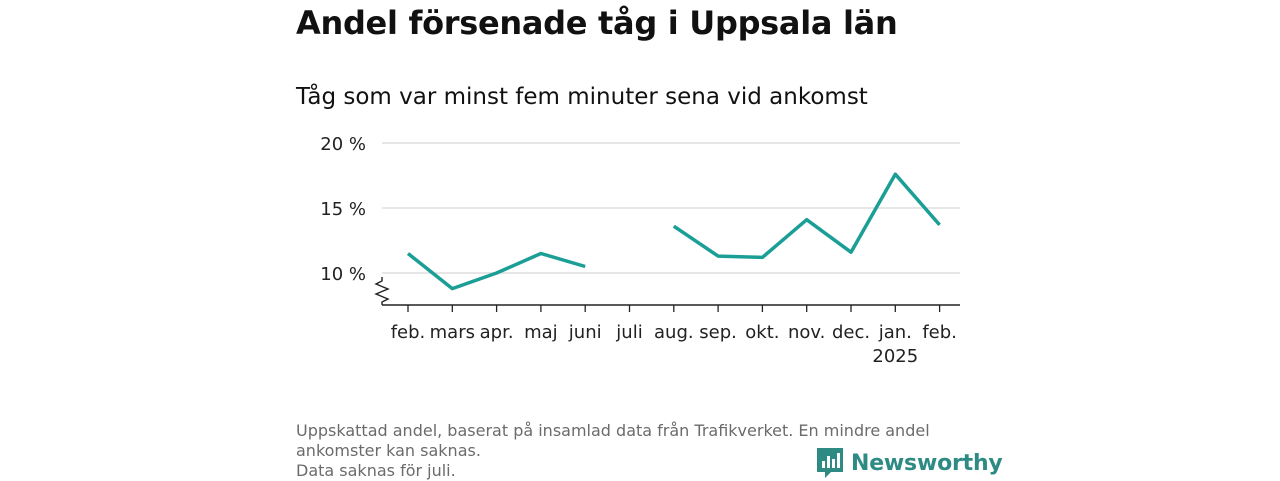 This screenshot has height=481, width=1280. What do you see at coordinates (718, 332) in the screenshot?
I see `x-tick-label: sep.` at bounding box center [718, 332].